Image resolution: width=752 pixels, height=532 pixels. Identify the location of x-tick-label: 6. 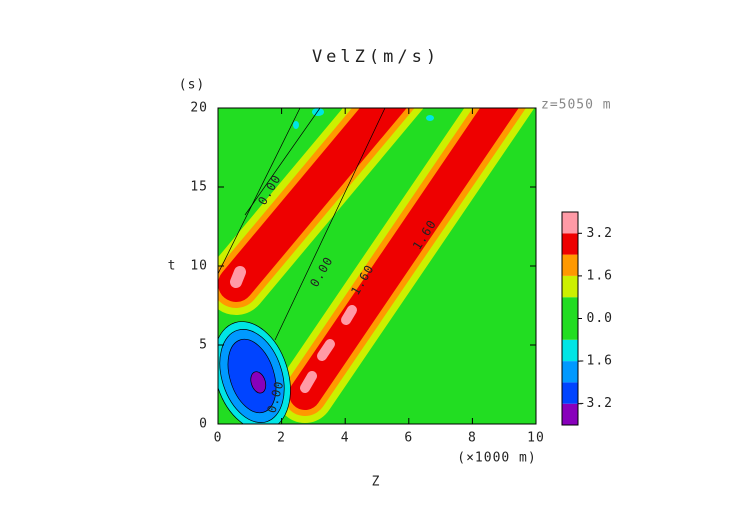
(408, 438).